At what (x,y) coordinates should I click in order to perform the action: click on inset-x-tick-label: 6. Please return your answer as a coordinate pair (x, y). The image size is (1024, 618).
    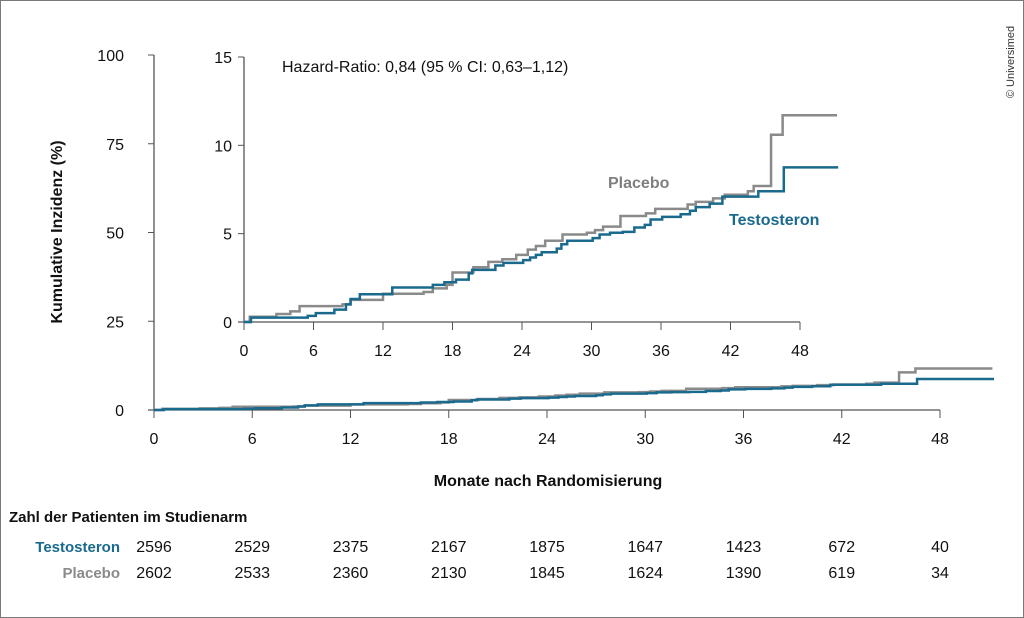
    Looking at the image, I should click on (313, 351).